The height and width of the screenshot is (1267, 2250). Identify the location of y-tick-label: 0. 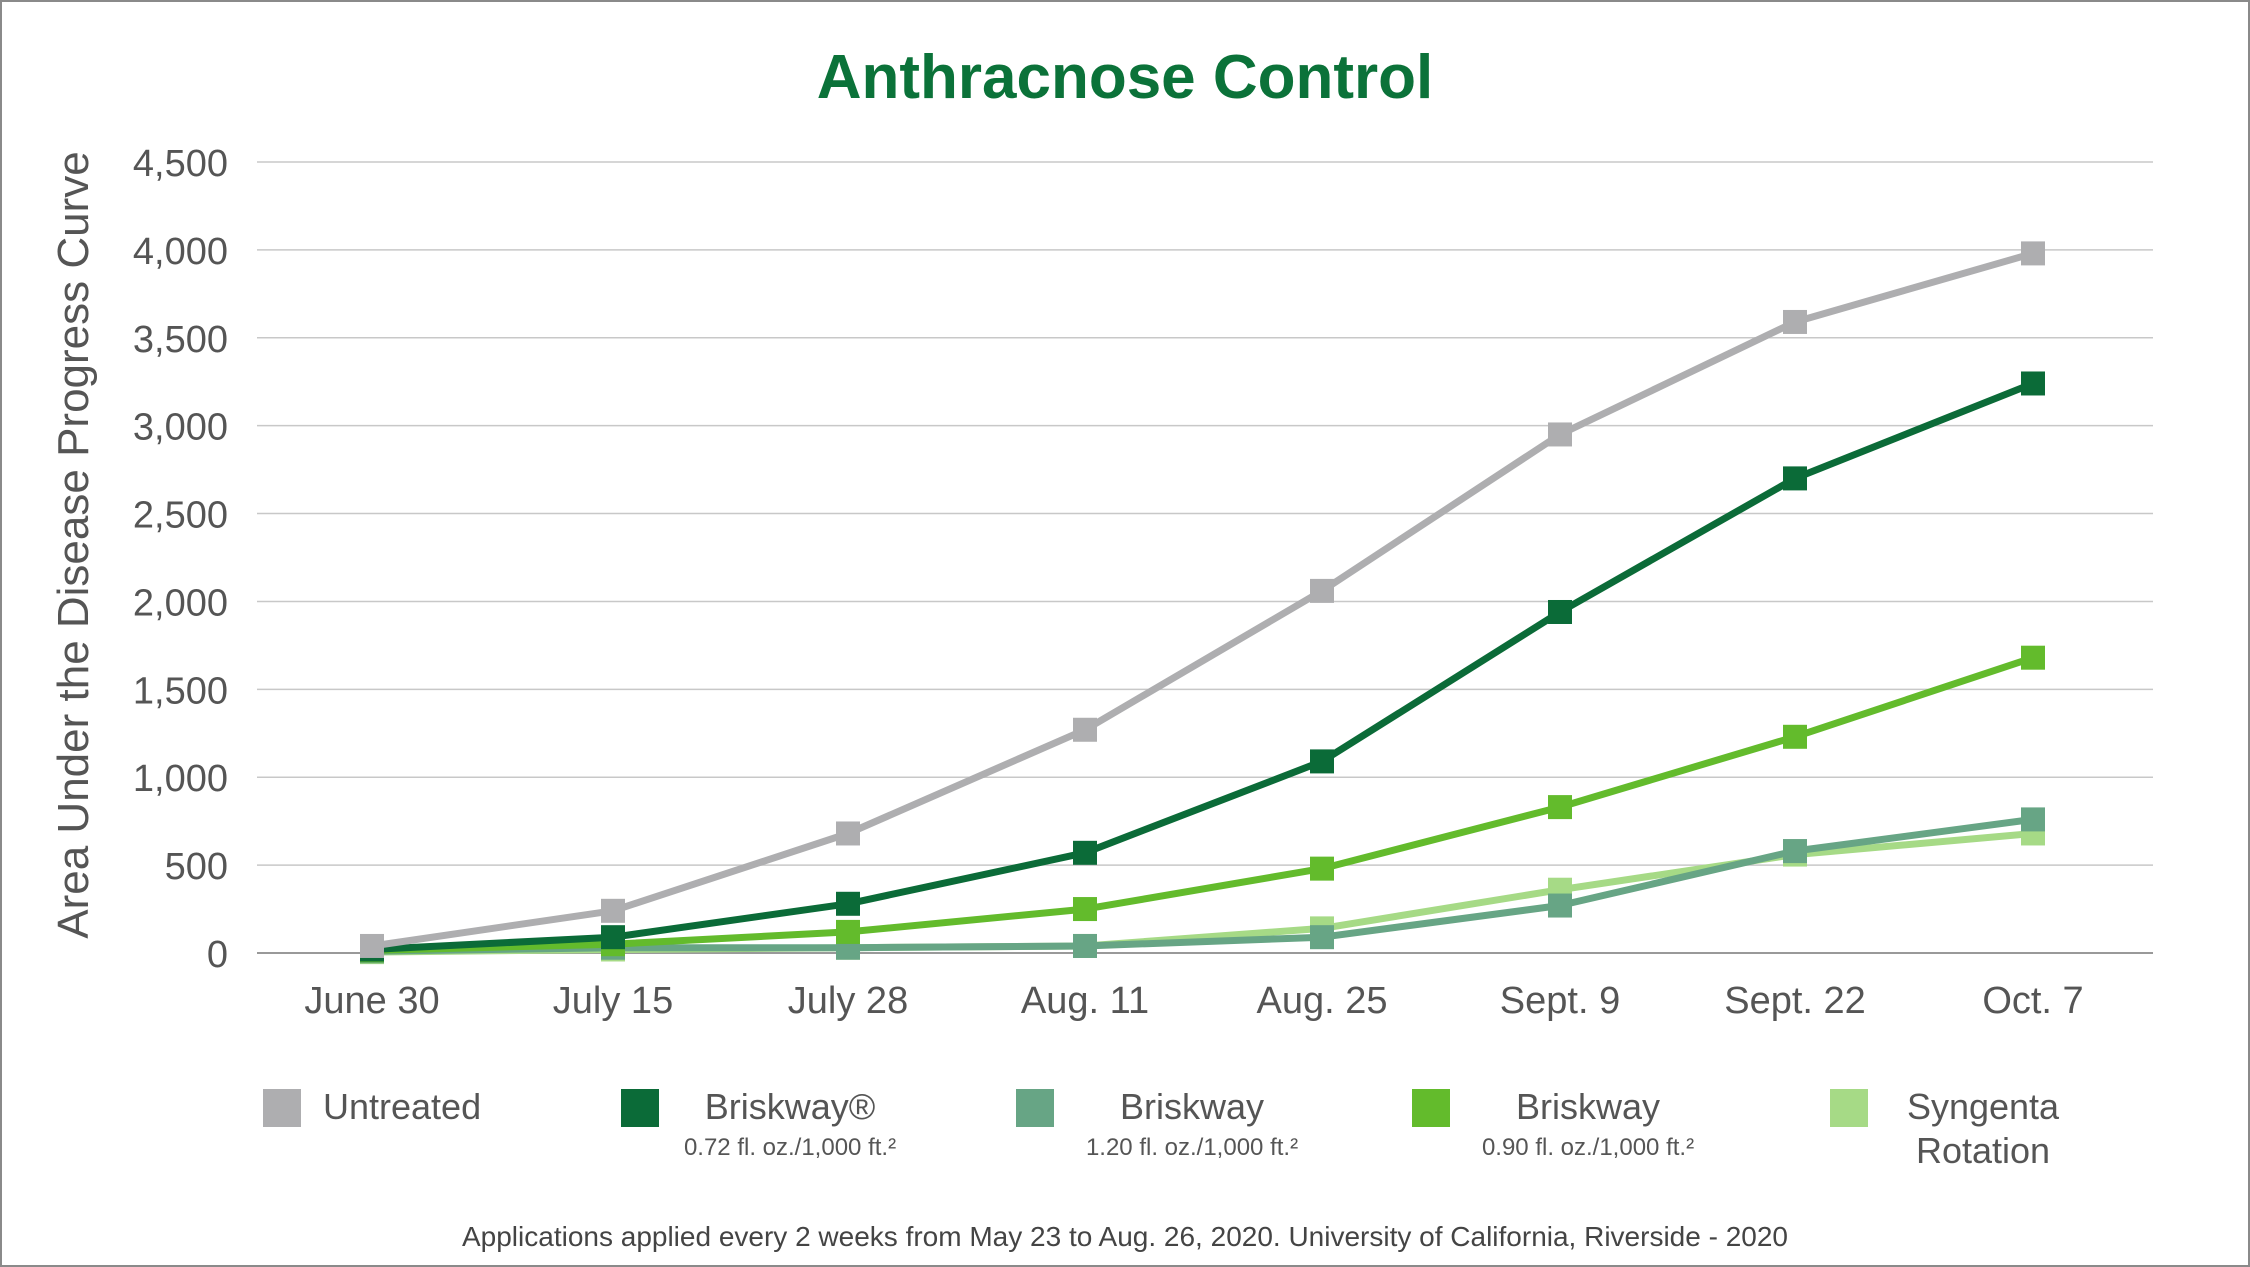
(217, 955).